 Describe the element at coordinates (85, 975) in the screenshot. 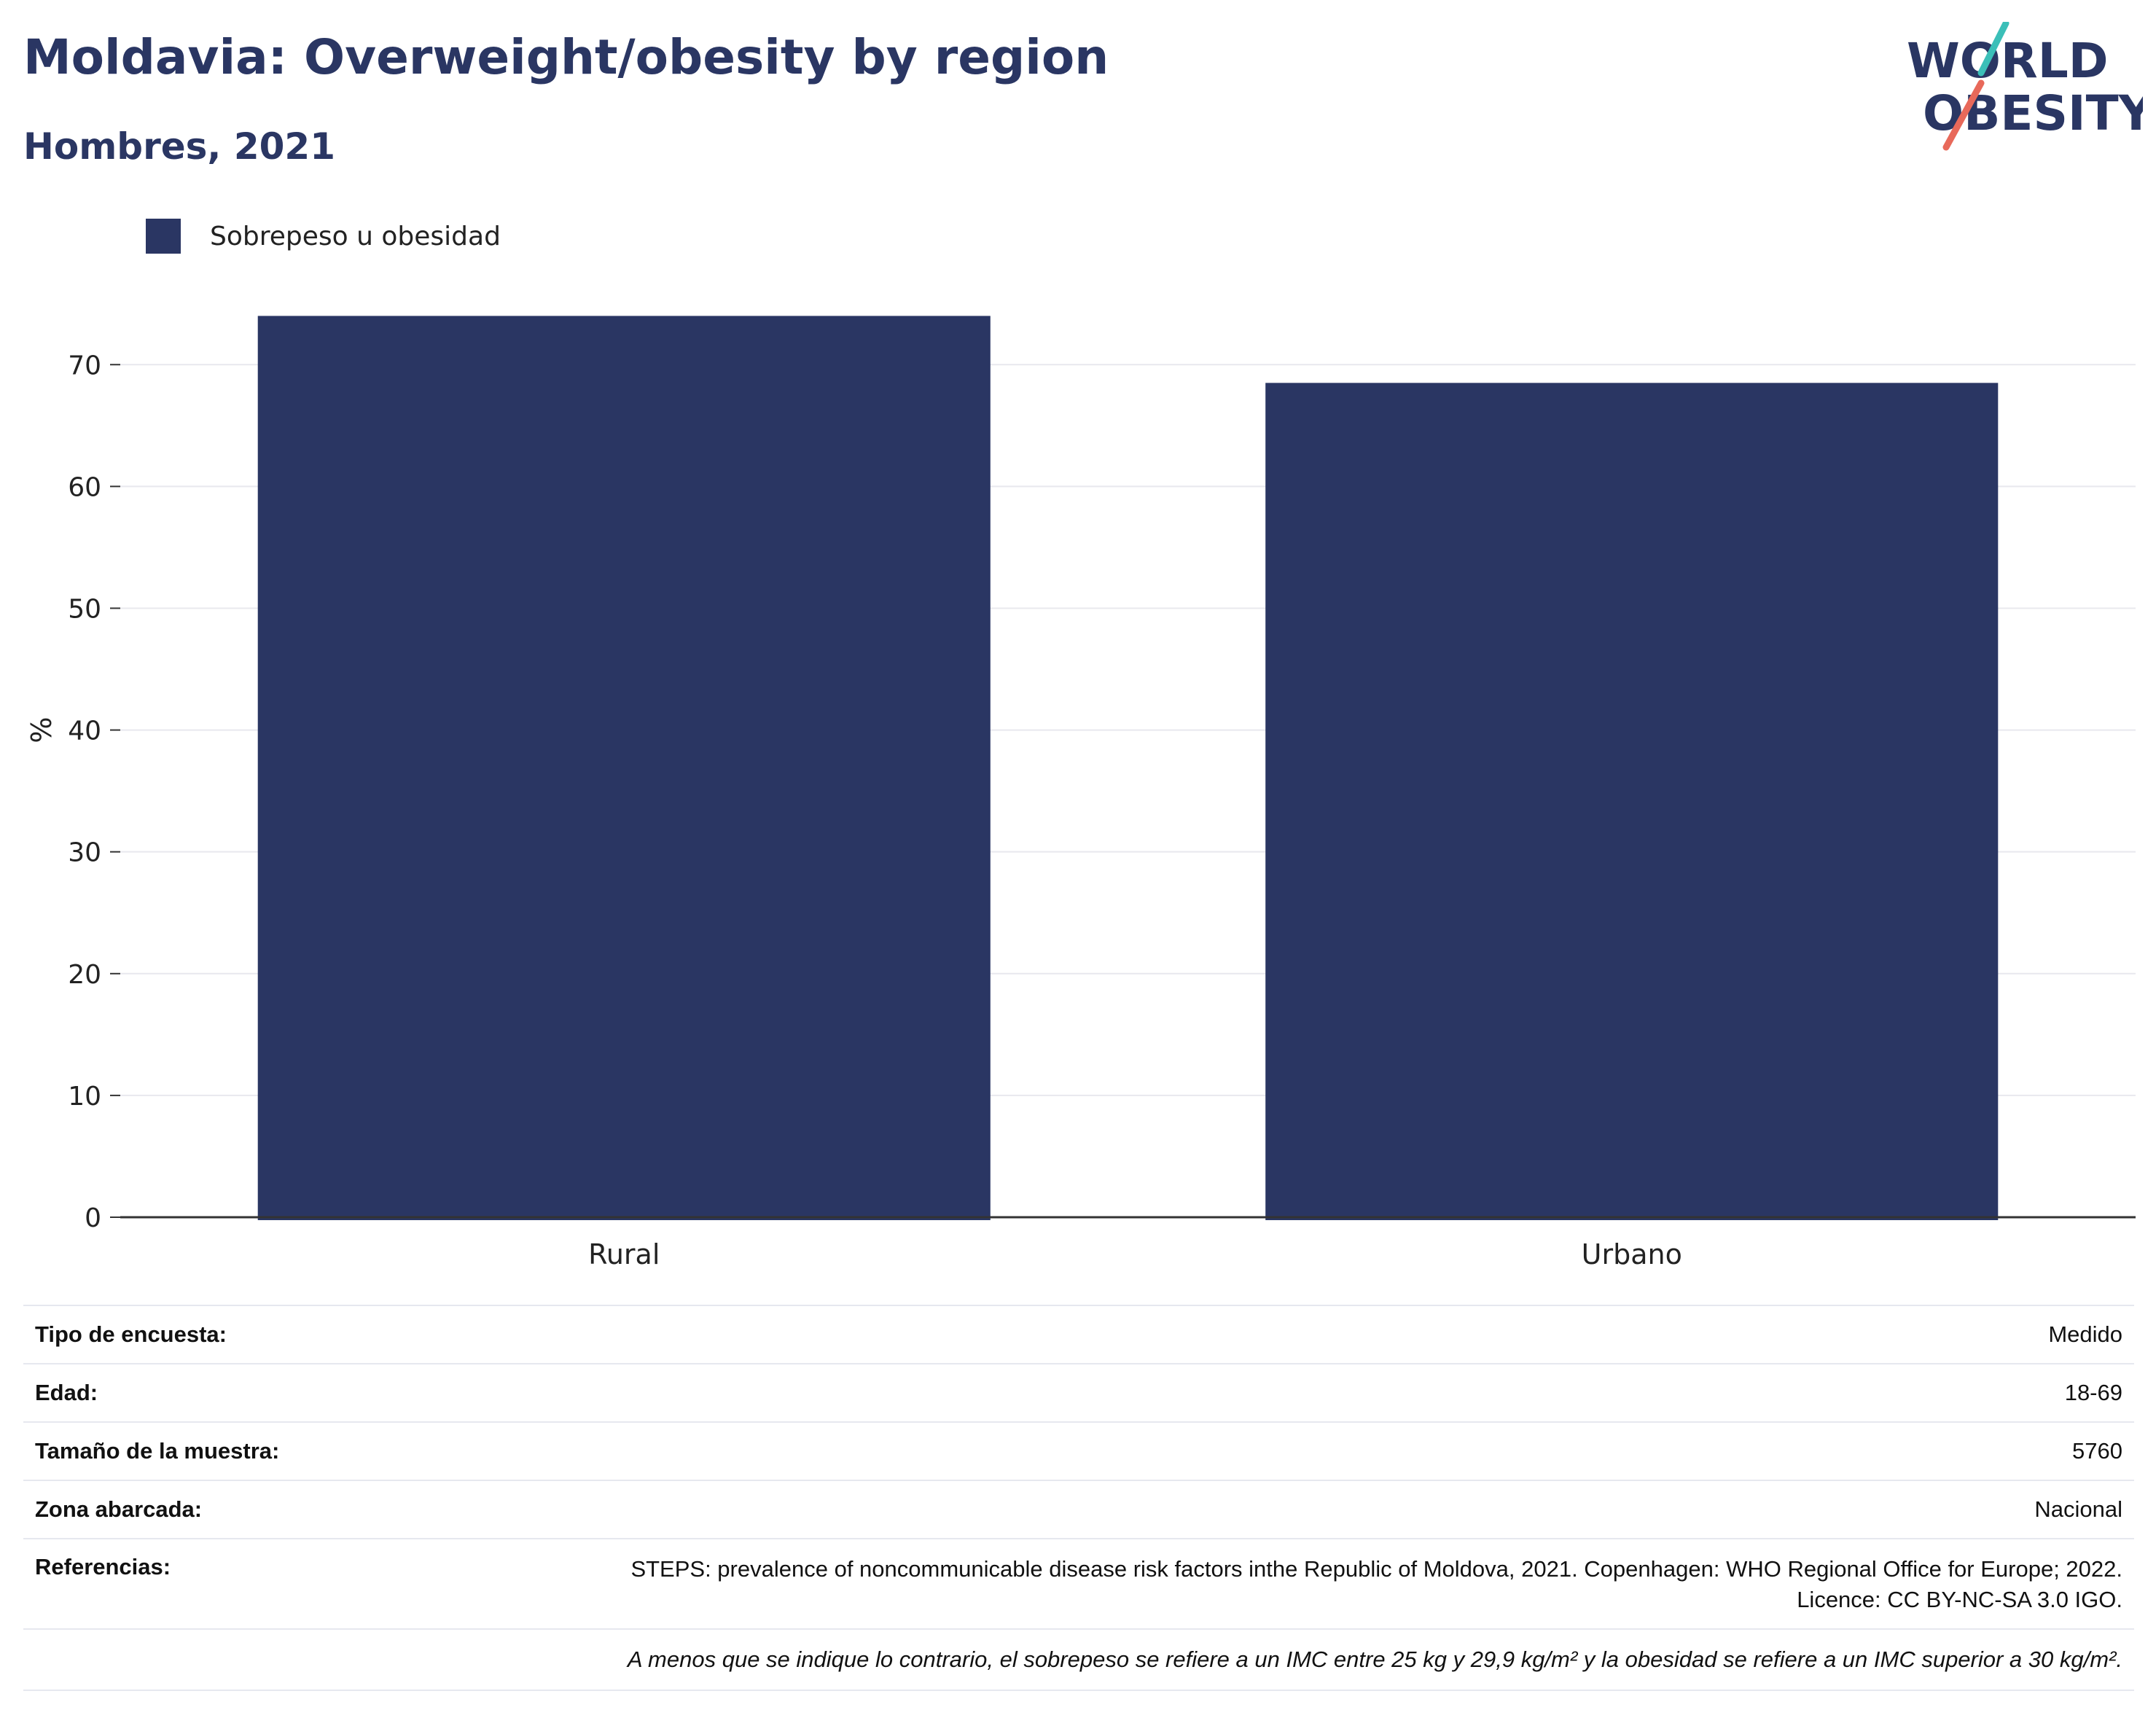

I see `y-tick-label: 20` at that location.